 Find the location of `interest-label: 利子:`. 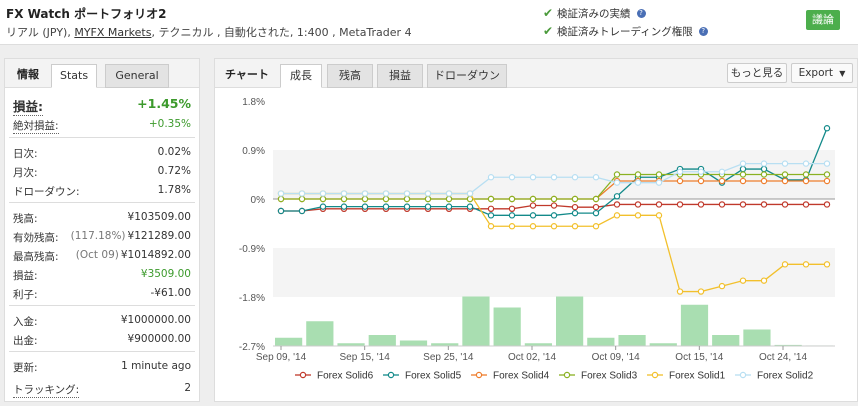

interest-label: 利子: is located at coordinates (25, 295).